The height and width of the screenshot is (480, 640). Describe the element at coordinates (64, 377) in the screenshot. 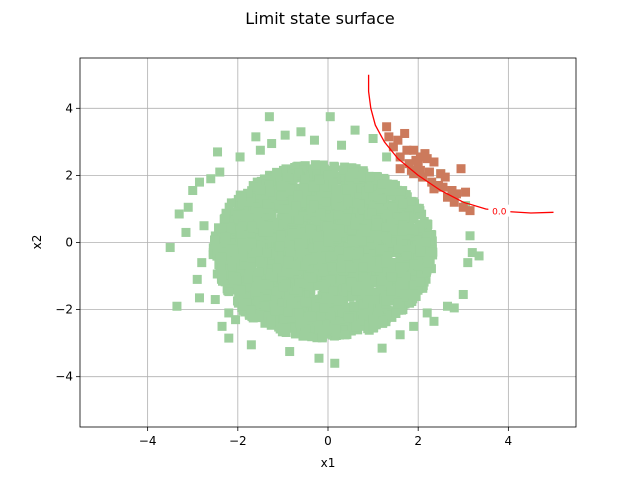

I see `y-tick-label: −4` at that location.